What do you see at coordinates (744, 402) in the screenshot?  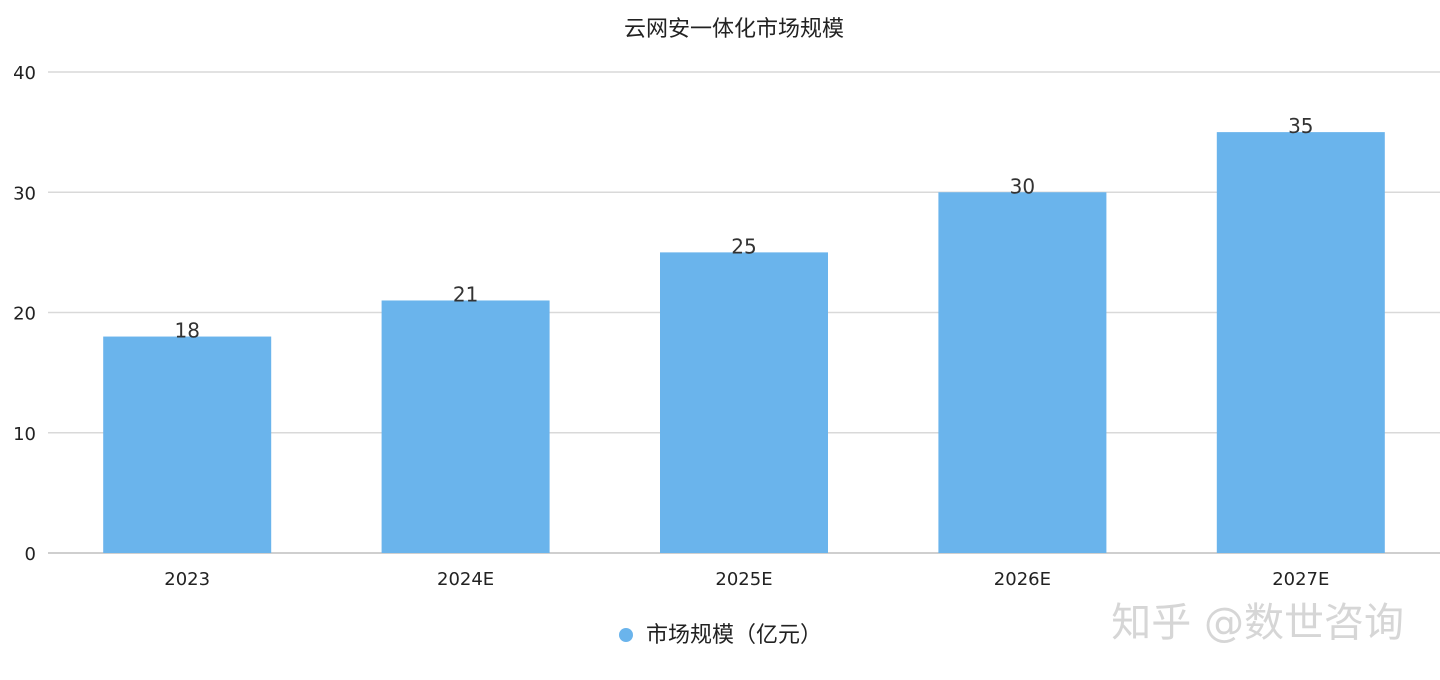 I see `bar-2025E` at bounding box center [744, 402].